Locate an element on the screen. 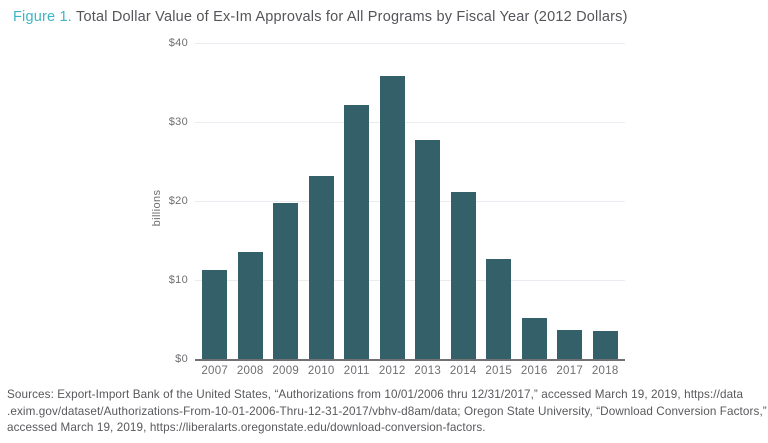  x-tick-label: 2013 is located at coordinates (428, 371).